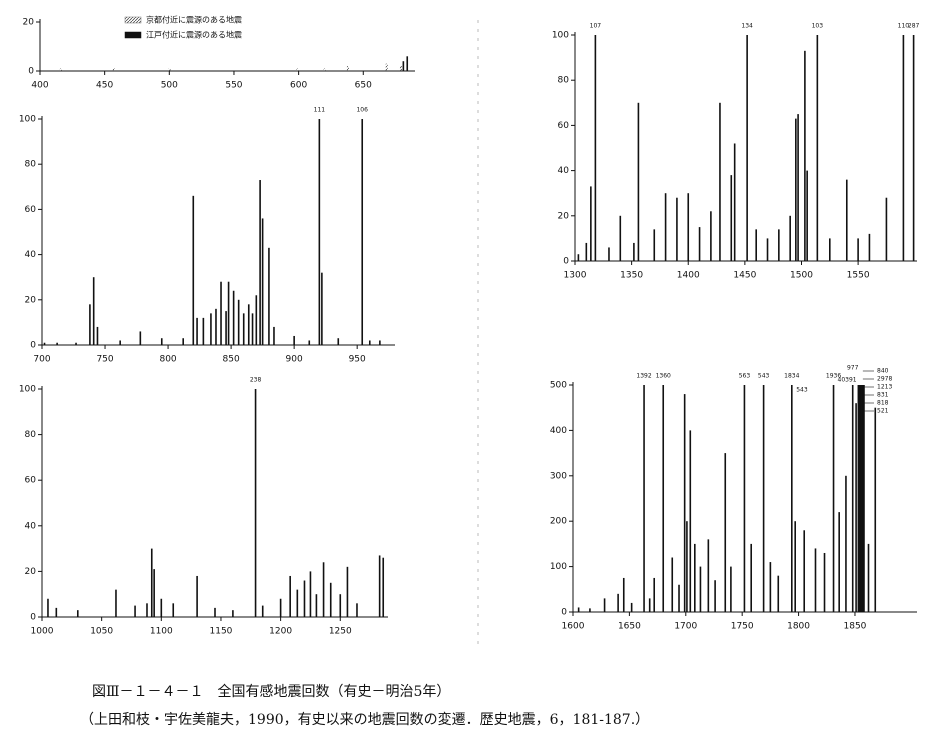 Image resolution: width=940 pixels, height=744 pixels. Describe the element at coordinates (42, 632) in the screenshot. I see `x-tick-label: 1000` at that location.